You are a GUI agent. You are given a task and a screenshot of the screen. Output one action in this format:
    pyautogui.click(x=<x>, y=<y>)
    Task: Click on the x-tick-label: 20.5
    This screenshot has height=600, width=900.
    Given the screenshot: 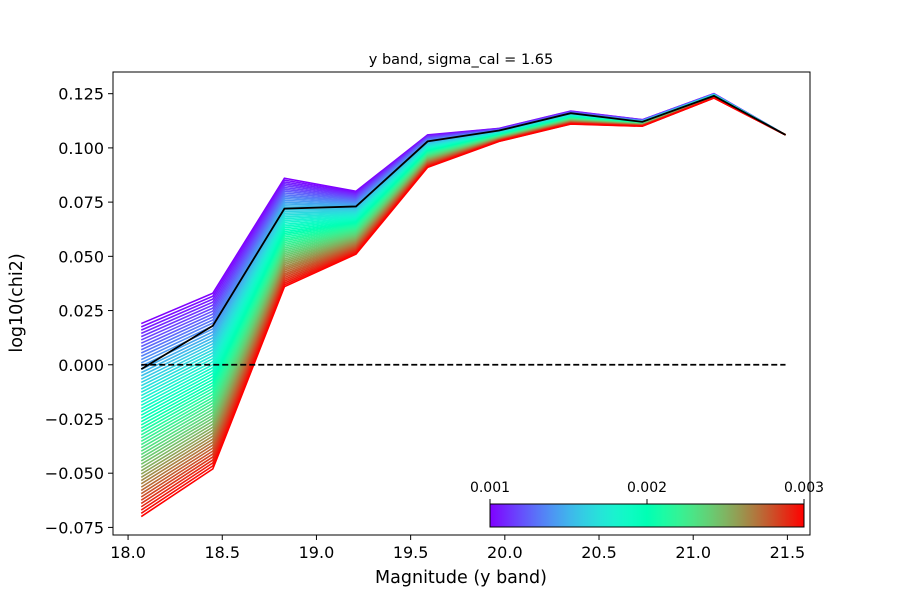 What is the action you would take?
    pyautogui.click(x=599, y=552)
    